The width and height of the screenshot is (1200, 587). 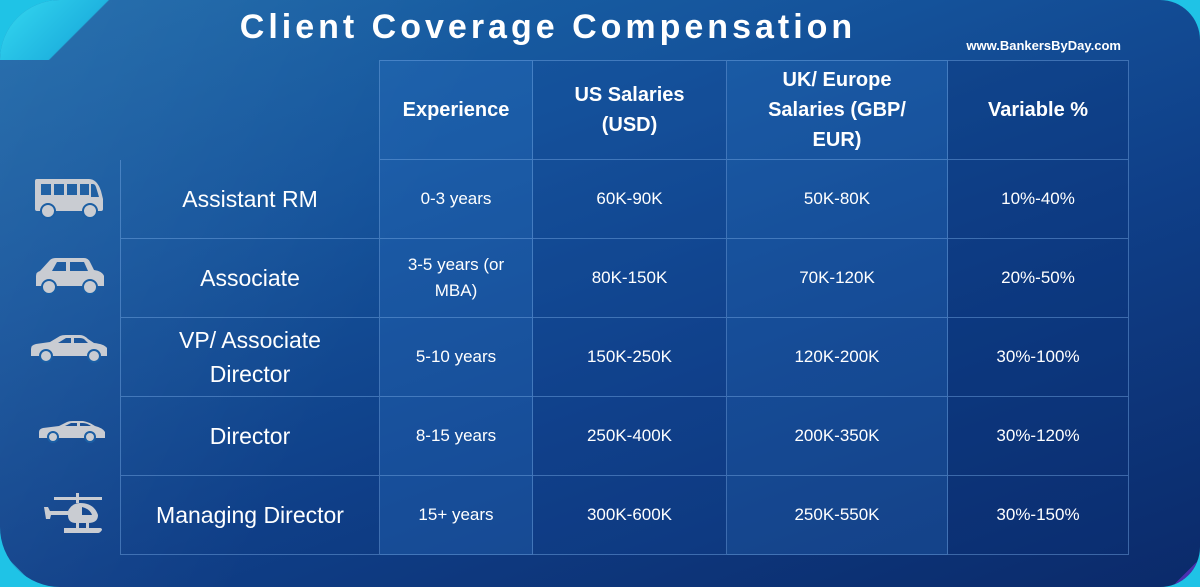 What do you see at coordinates (1038, 515) in the screenshot?
I see `table-row-variable: 30%-150%` at bounding box center [1038, 515].